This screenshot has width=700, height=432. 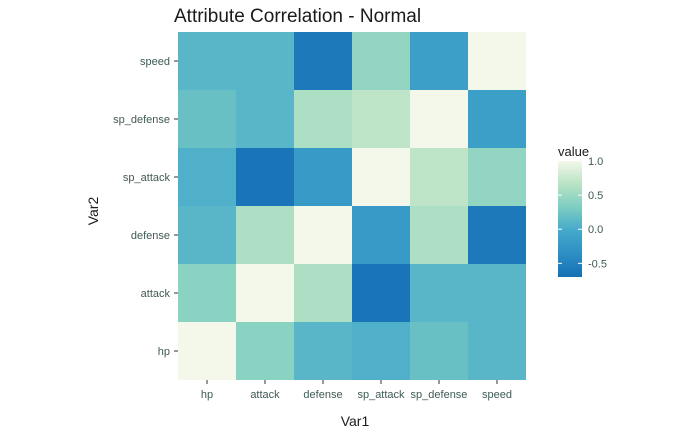 What do you see at coordinates (573, 151) in the screenshot?
I see `legend-title: value` at bounding box center [573, 151].